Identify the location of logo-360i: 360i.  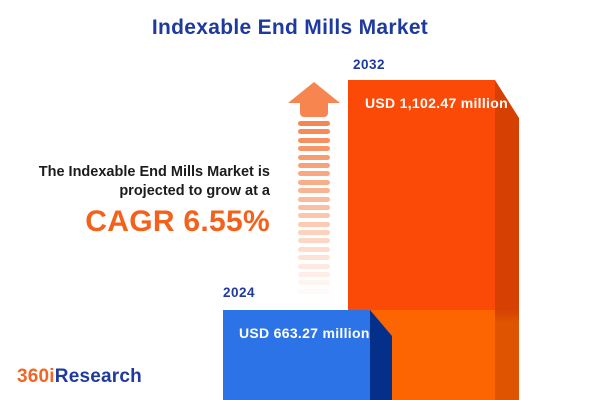
(36, 376).